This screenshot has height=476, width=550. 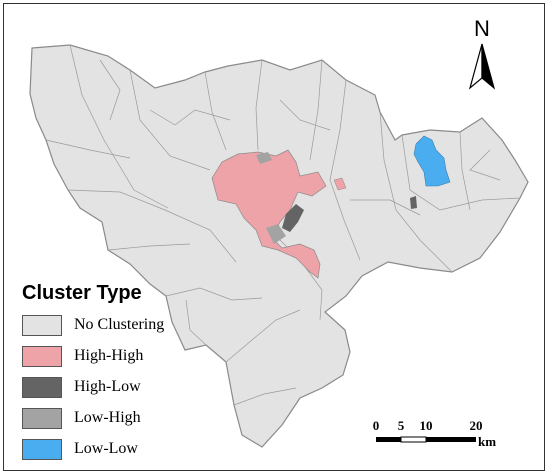 I want to click on scale-tick-5: 5, so click(x=401, y=425).